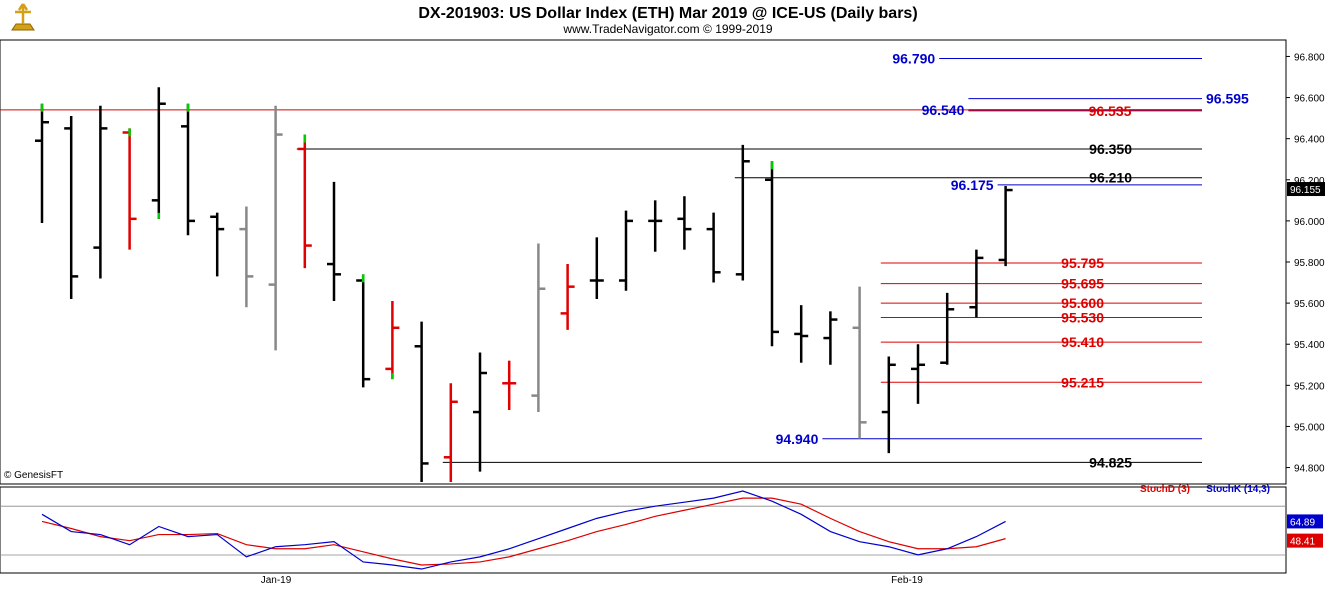 Image resolution: width=1336 pixels, height=591 pixels. What do you see at coordinates (1309, 263) in the screenshot?
I see `price-tick-label: 95.800` at bounding box center [1309, 263].